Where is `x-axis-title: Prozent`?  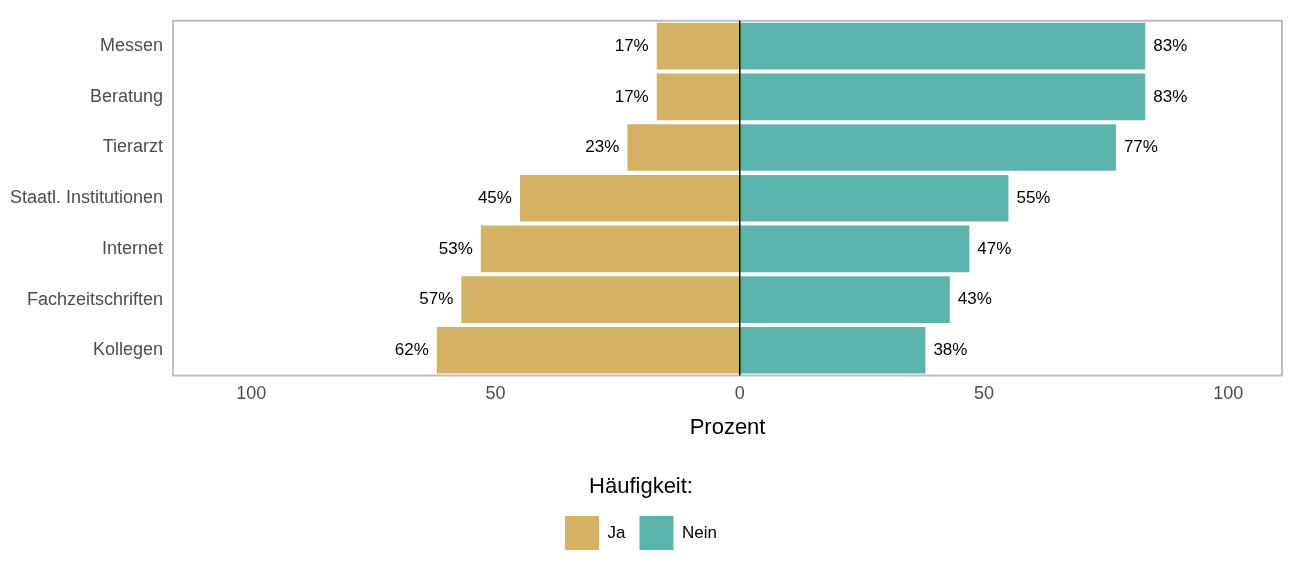 x-axis-title: Prozent is located at coordinates (727, 427).